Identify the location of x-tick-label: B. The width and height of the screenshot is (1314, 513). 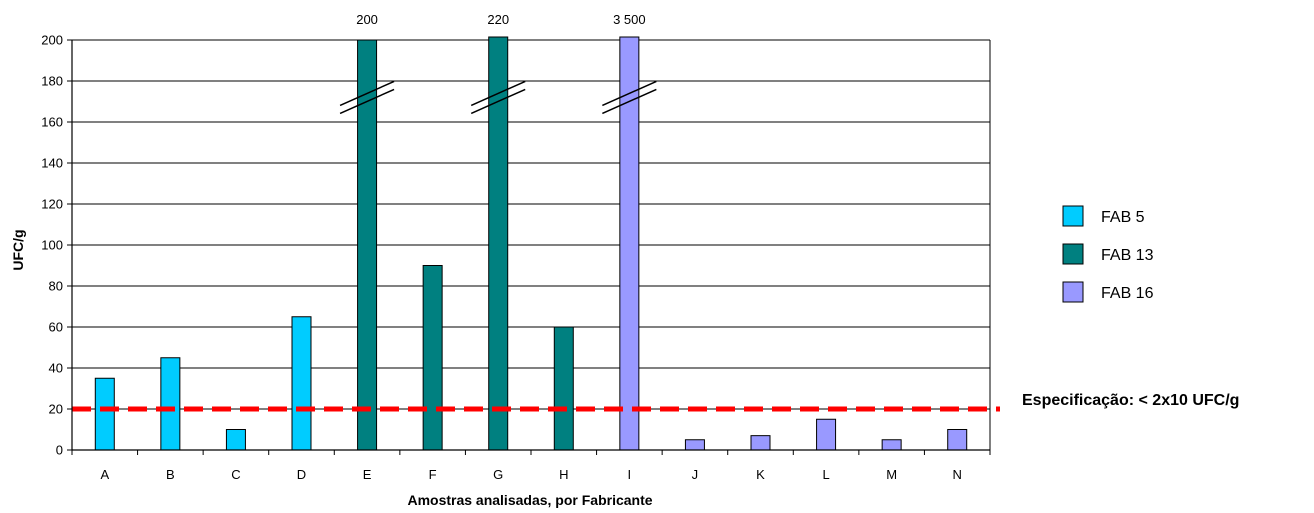
(170, 474).